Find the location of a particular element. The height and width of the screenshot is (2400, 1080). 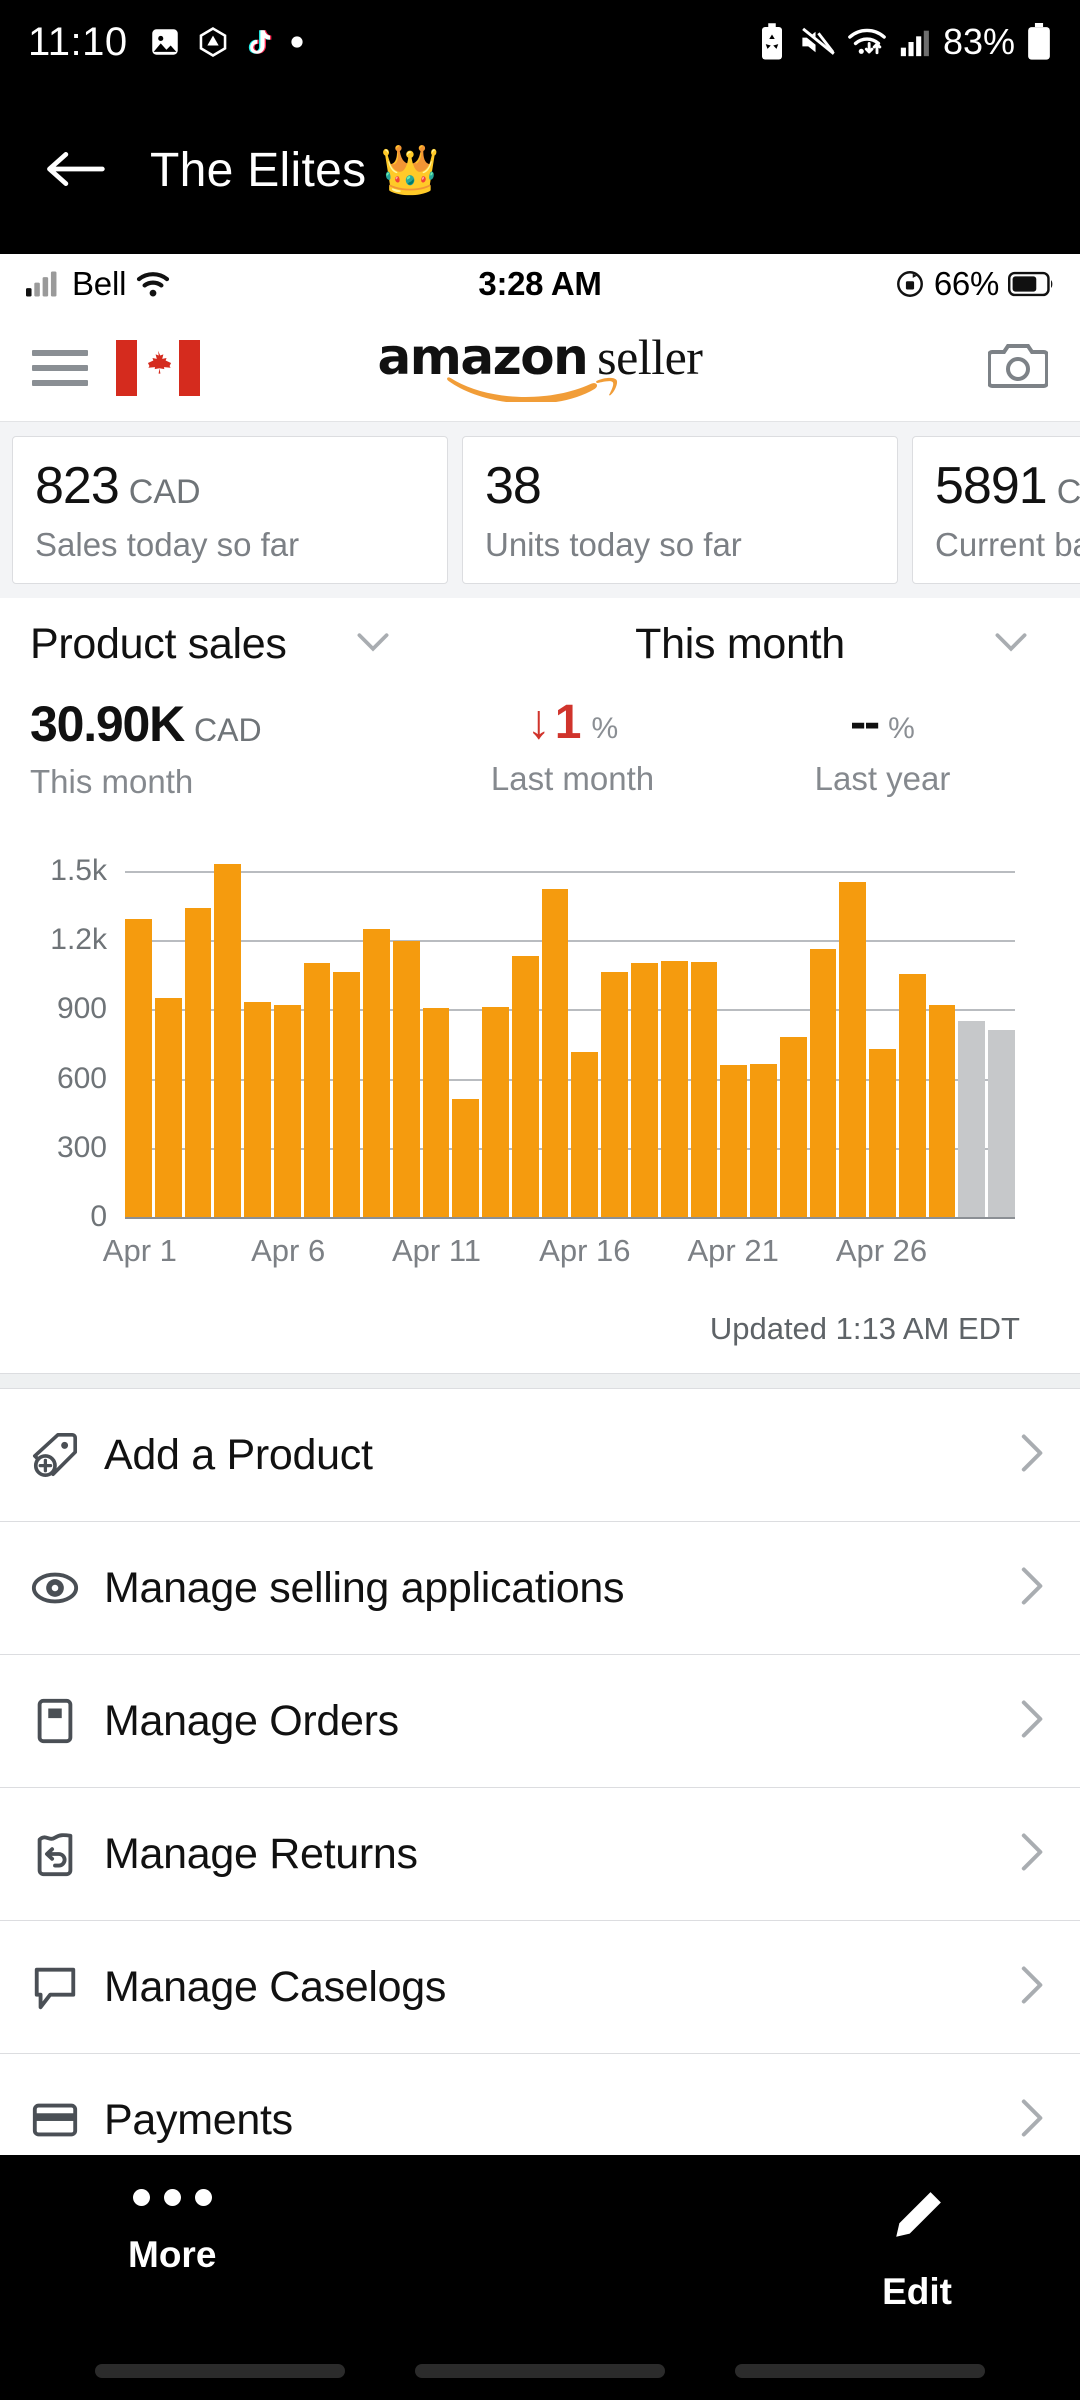

list-item-label: Payments is located at coordinates (198, 2119).